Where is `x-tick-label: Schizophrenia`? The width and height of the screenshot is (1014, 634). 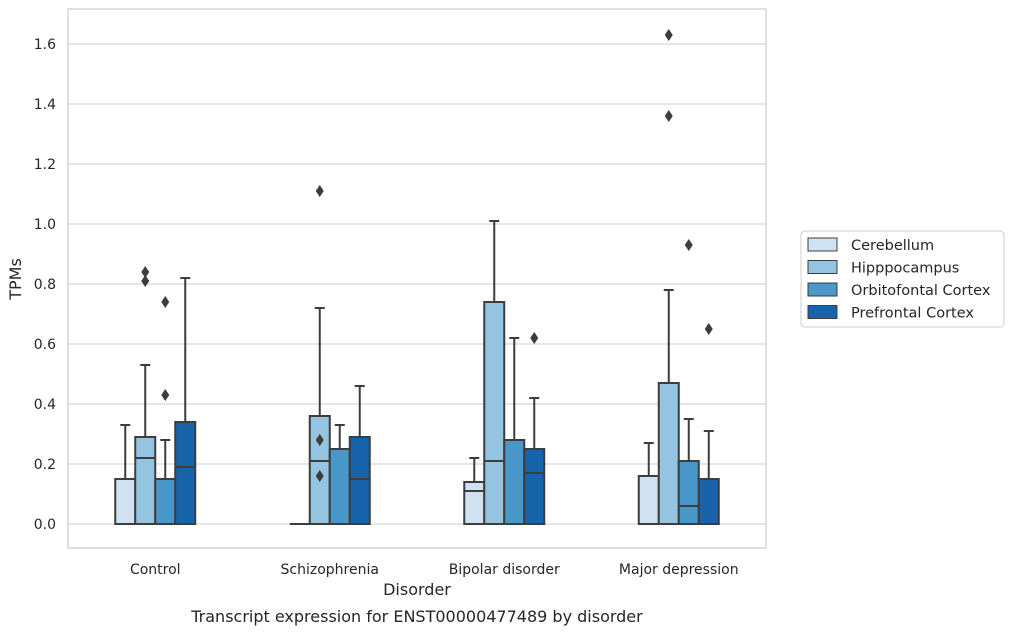
x-tick-label: Schizophrenia is located at coordinates (330, 570).